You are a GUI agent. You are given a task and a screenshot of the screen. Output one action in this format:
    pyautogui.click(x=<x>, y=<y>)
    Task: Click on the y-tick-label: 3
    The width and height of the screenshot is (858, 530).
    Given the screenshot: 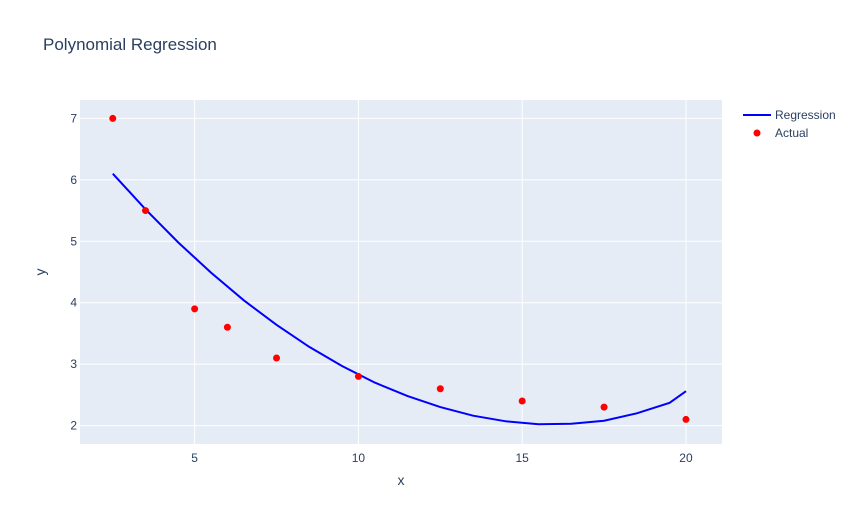 What is the action you would take?
    pyautogui.click(x=73, y=364)
    